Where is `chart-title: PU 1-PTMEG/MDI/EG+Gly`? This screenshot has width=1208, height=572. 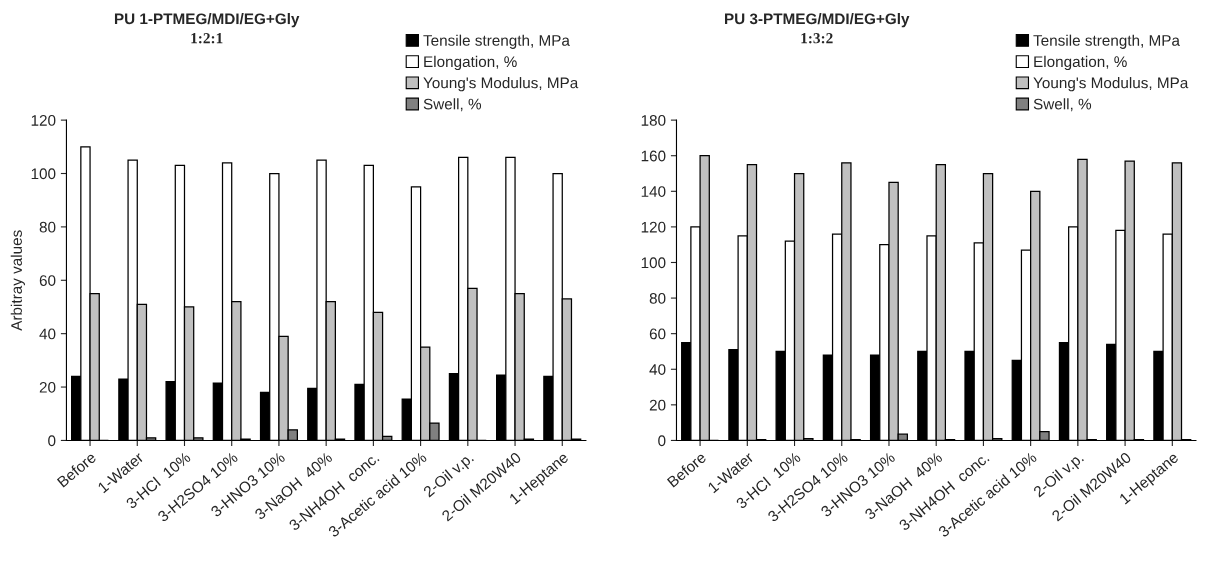
chart-title: PU 1-PTMEG/MDI/EG+Gly is located at coordinates (207, 20).